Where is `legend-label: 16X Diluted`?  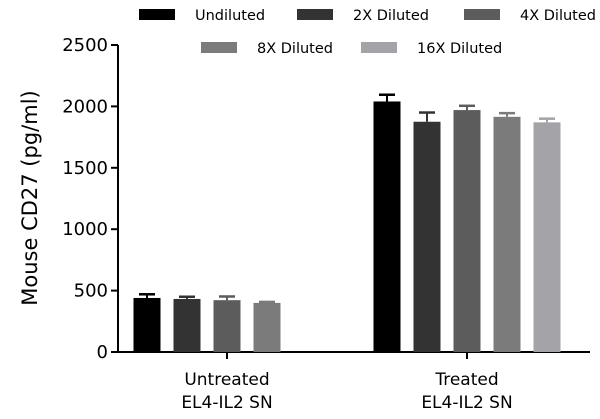
legend-label: 16X Diluted is located at coordinates (459, 49).